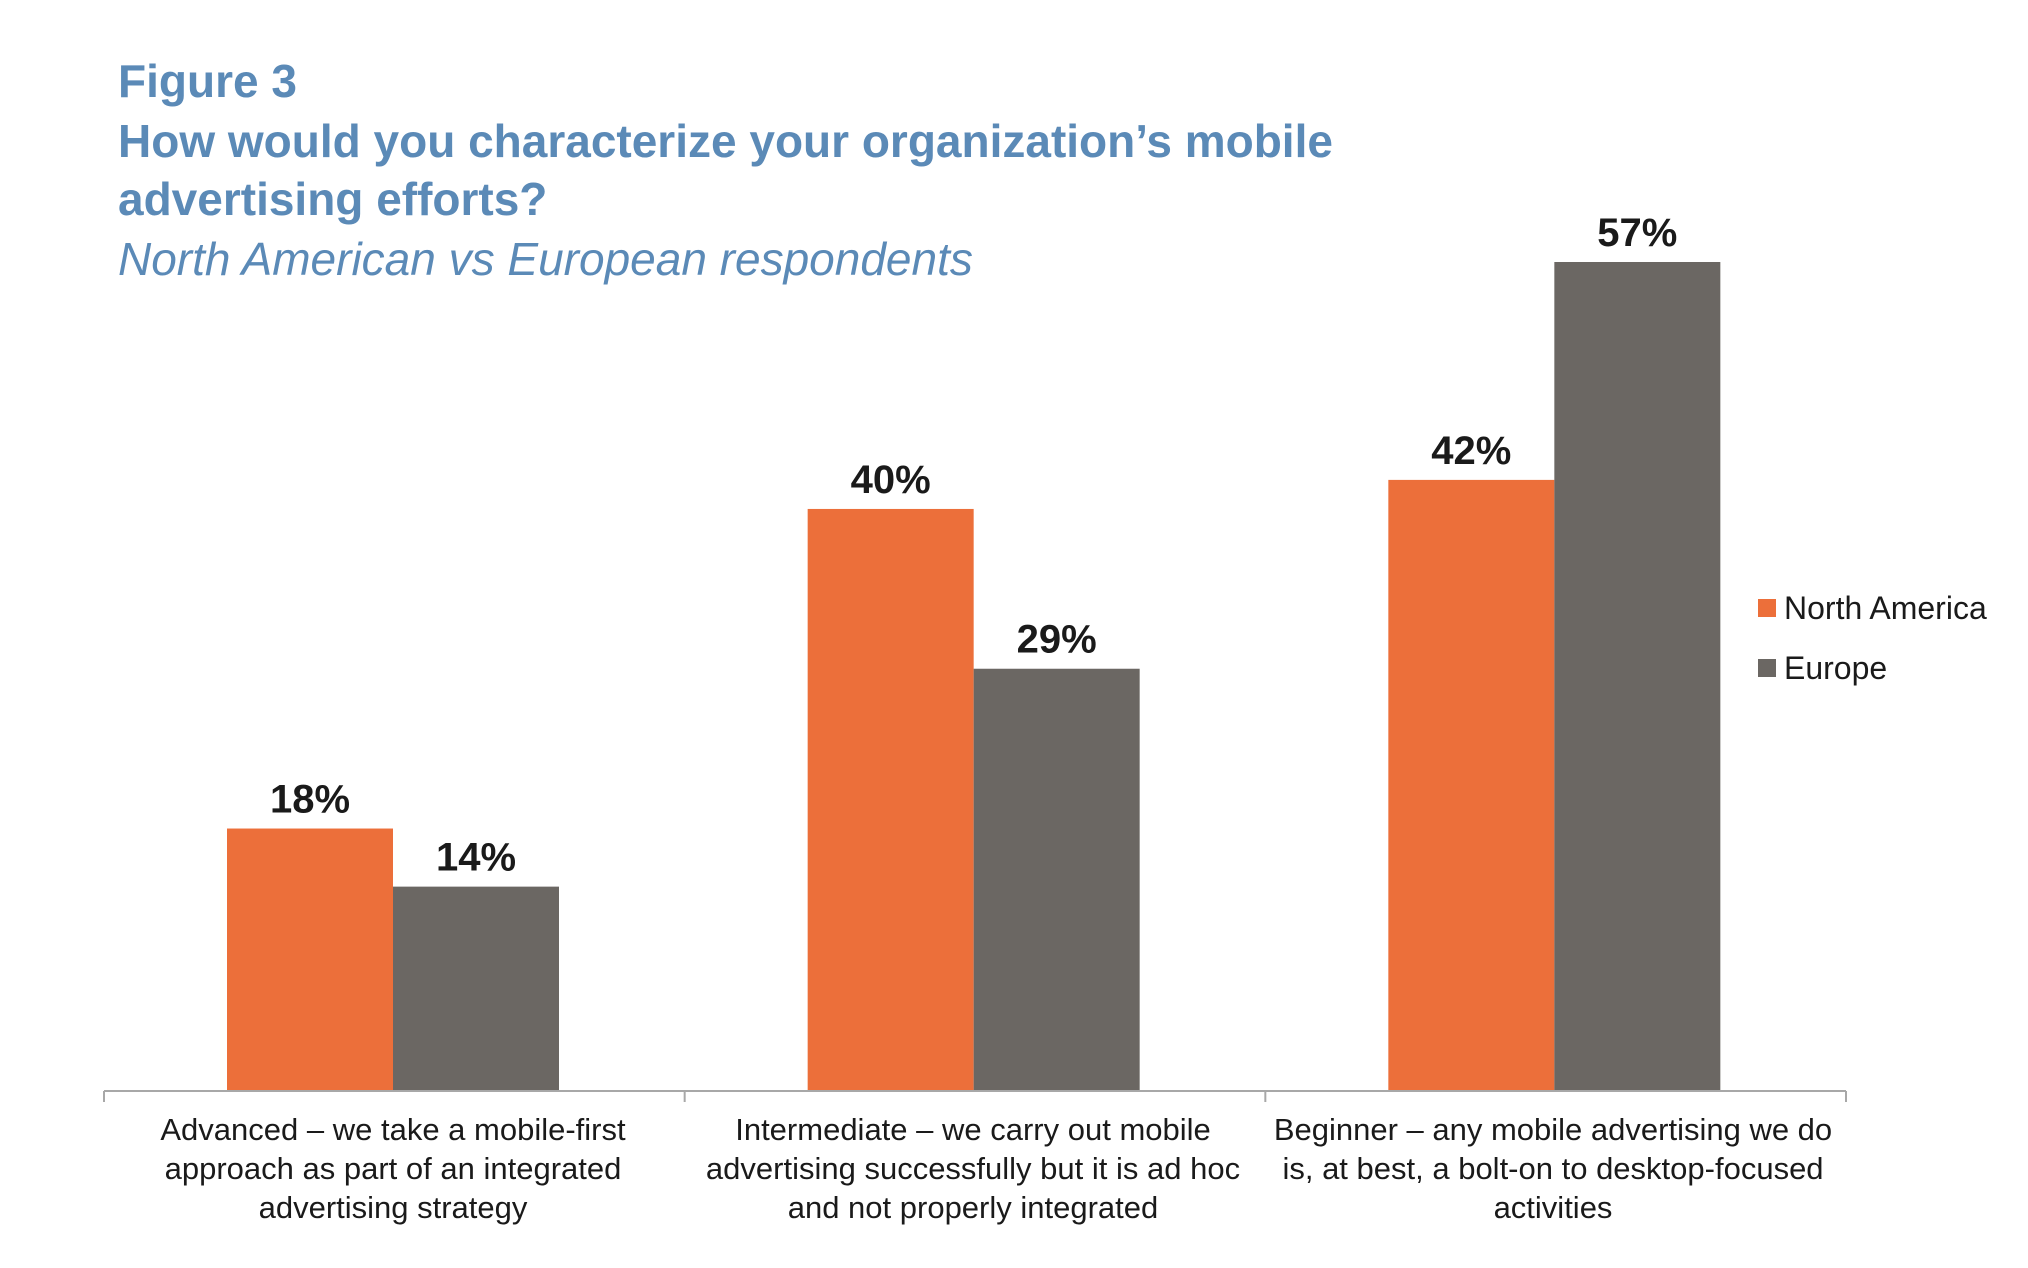  What do you see at coordinates (1637, 676) in the screenshot?
I see `bar-europe-beginner` at bounding box center [1637, 676].